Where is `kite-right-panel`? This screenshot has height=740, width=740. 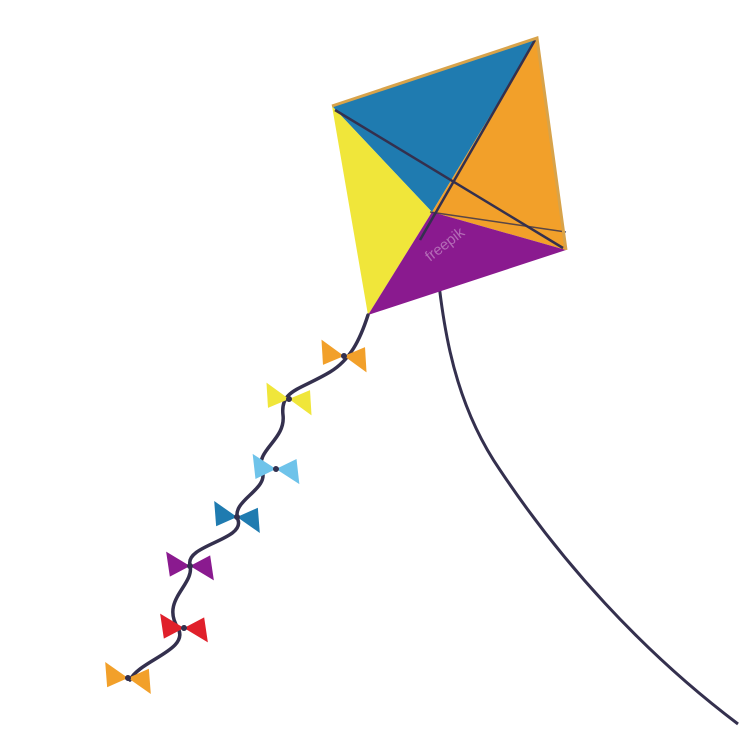 kite-right-panel is located at coordinates (499, 144).